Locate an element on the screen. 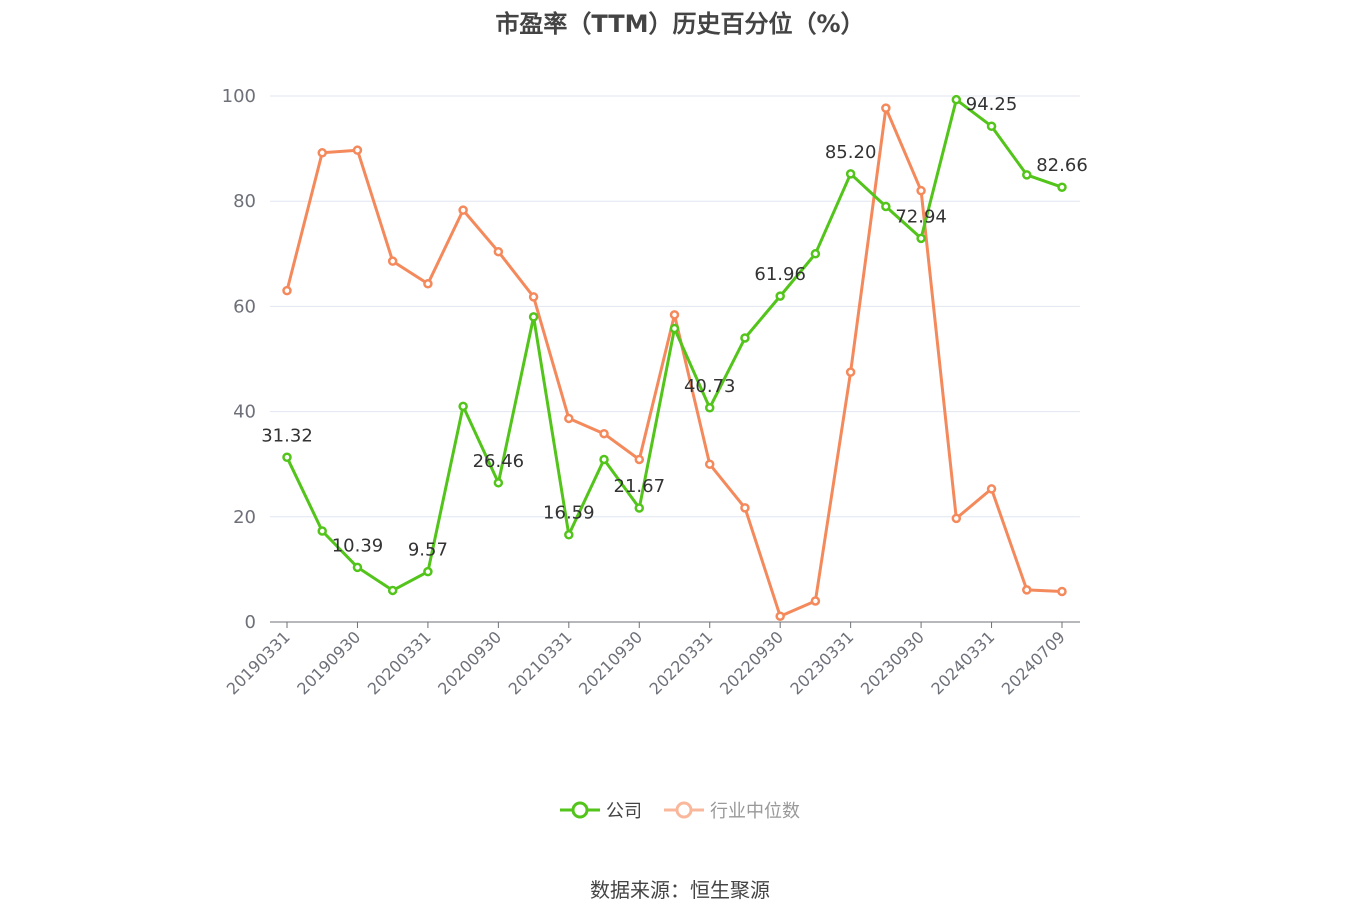 This screenshot has width=1360, height=920. legend-label-company: 公司 is located at coordinates (624, 811).